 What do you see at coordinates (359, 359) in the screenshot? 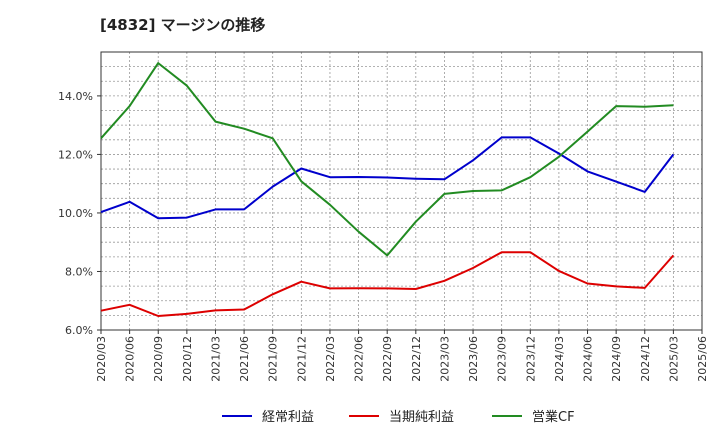
I see `x-tick-label: 2022/06` at bounding box center [359, 359].